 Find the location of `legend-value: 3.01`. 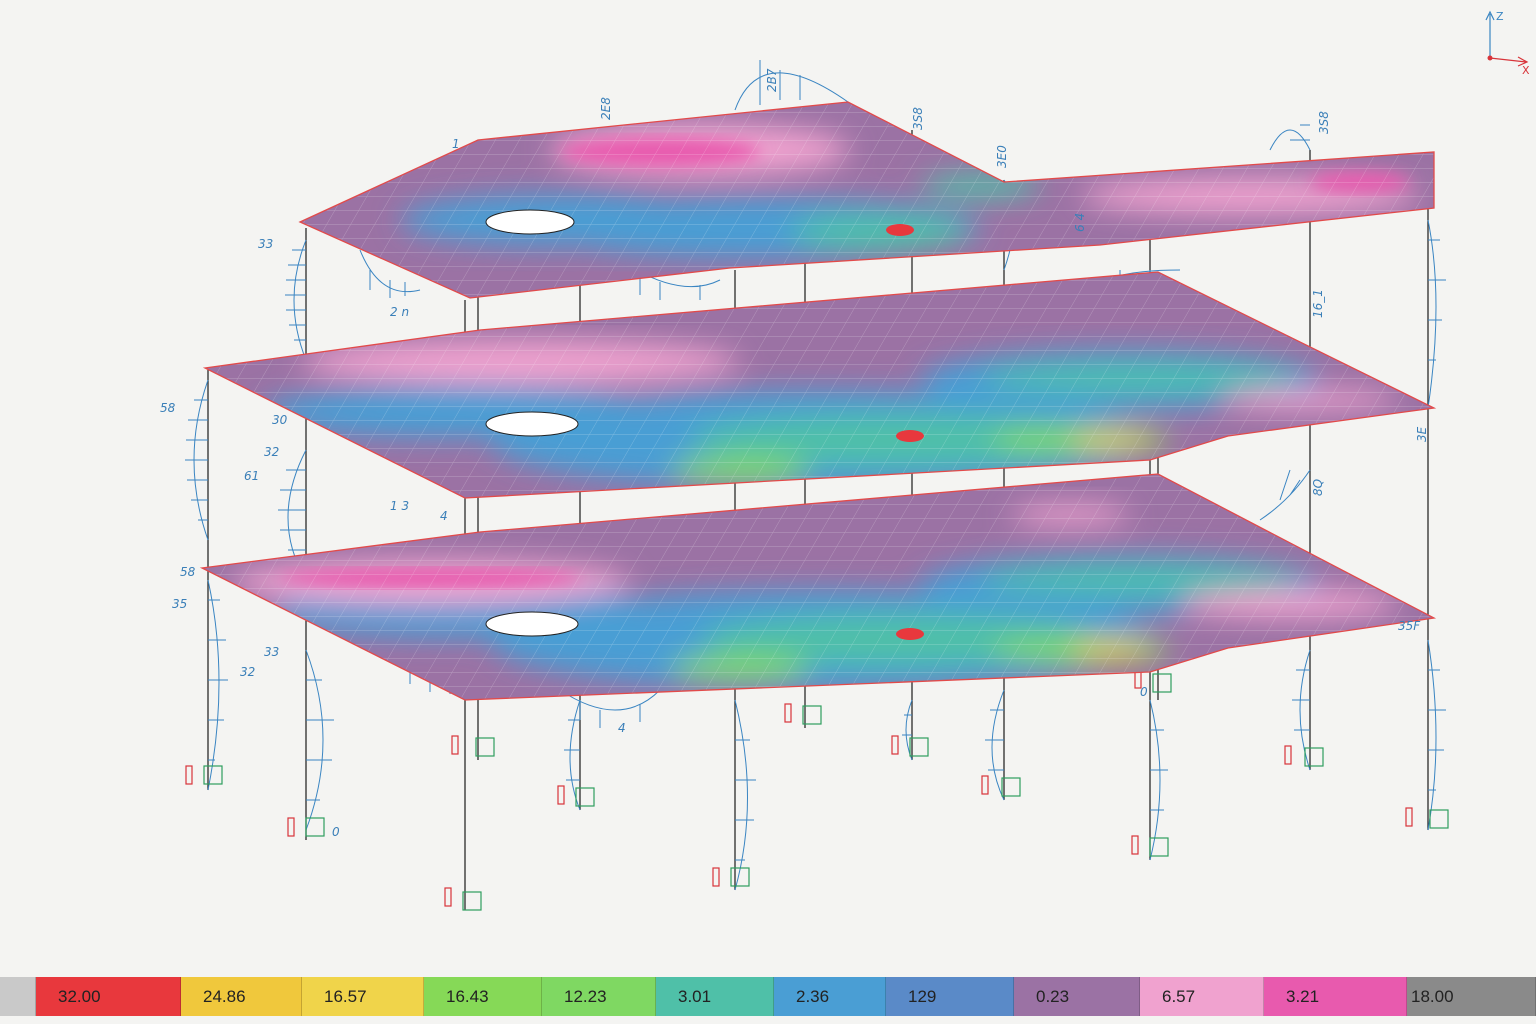

legend-value: 3.01 is located at coordinates (695, 996).